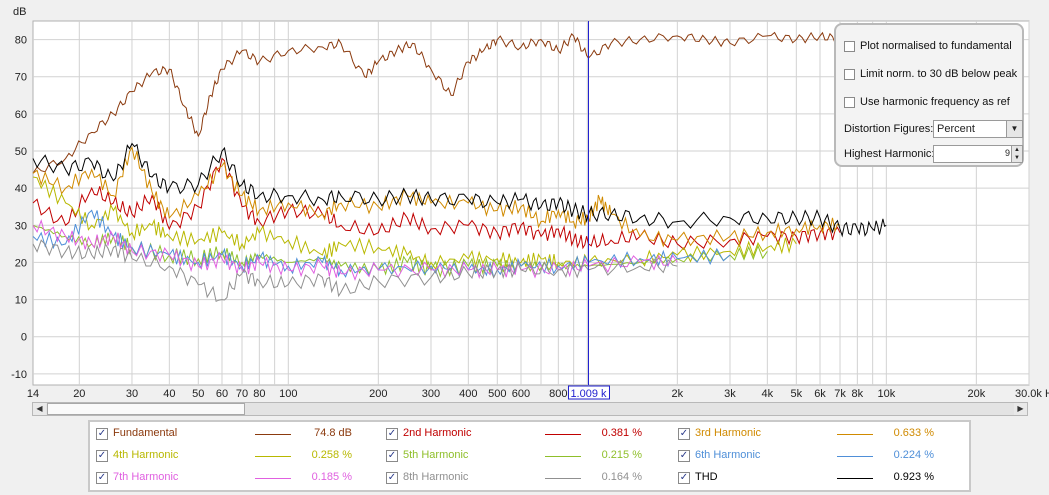 The image size is (1049, 495). Describe the element at coordinates (21, 41) in the screenshot. I see `y-tick-label: 80` at that location.